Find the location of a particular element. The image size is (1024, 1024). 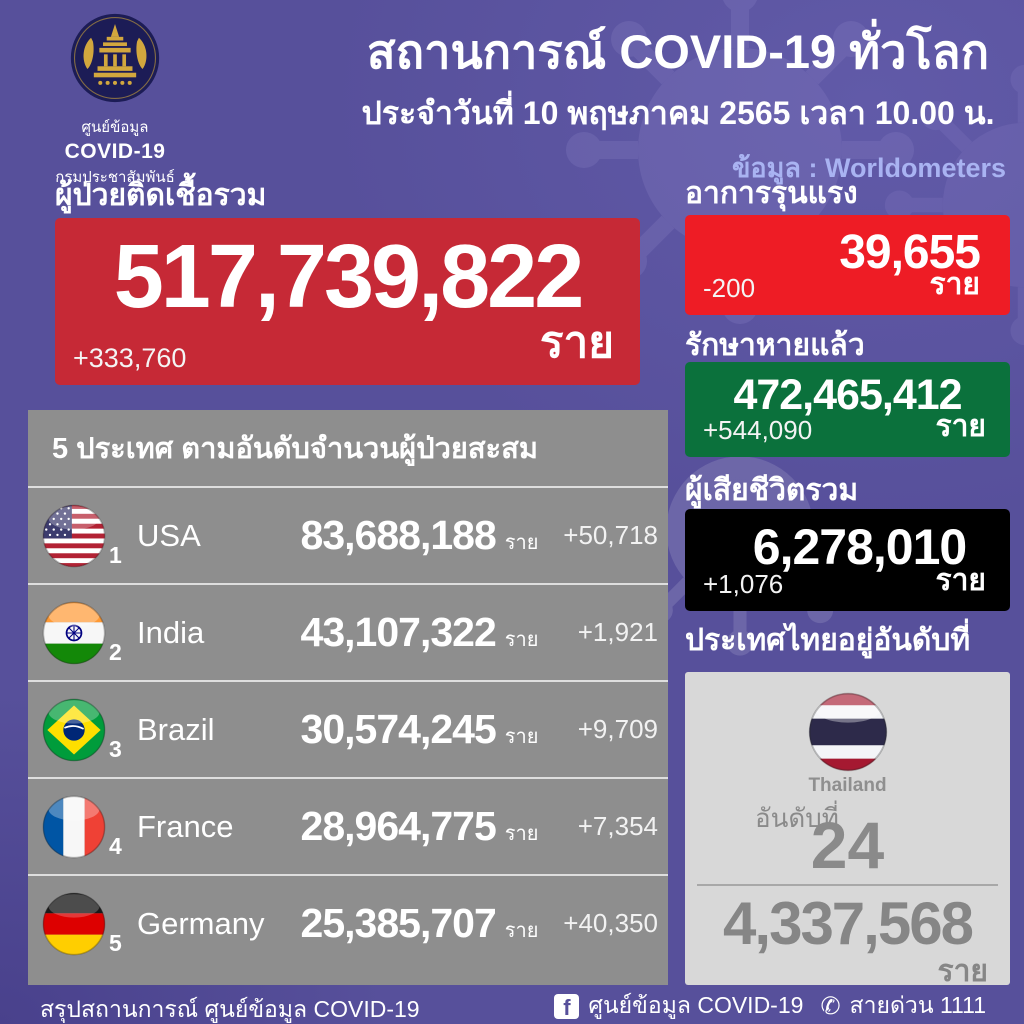

thailand-caption: Thailand is located at coordinates (847, 785).